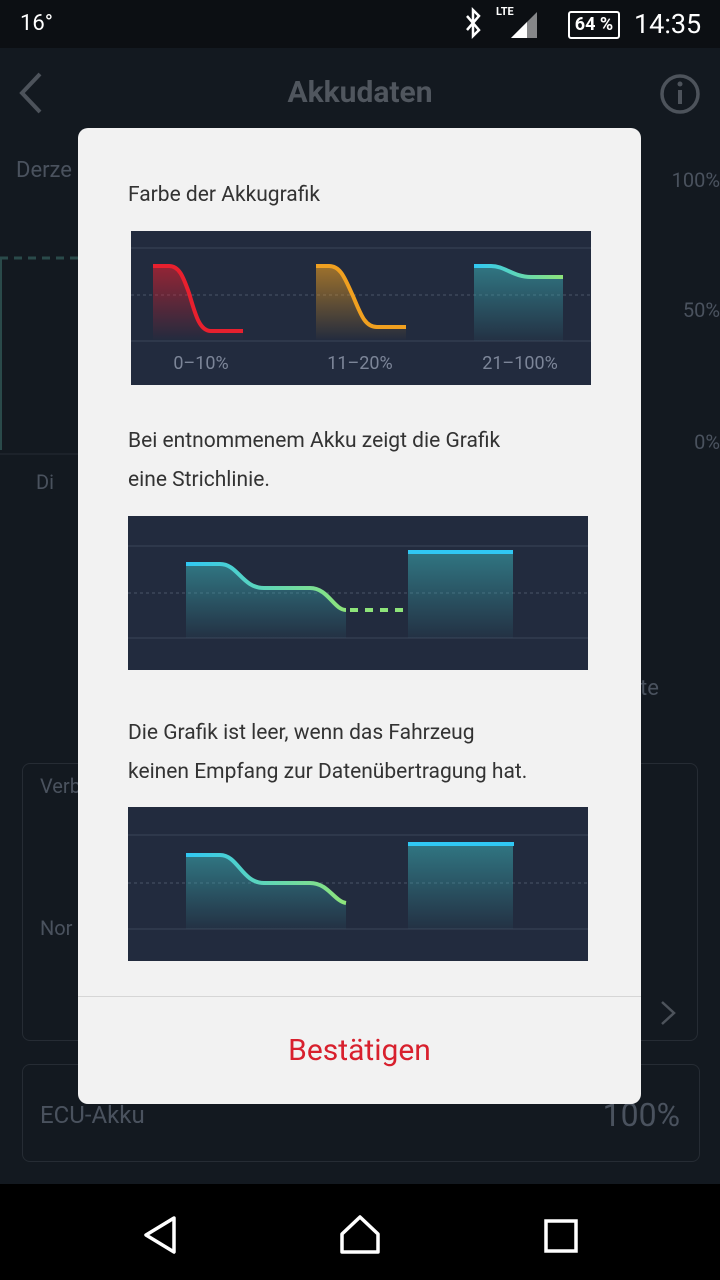  I want to click on empty-illustration, so click(358, 884).